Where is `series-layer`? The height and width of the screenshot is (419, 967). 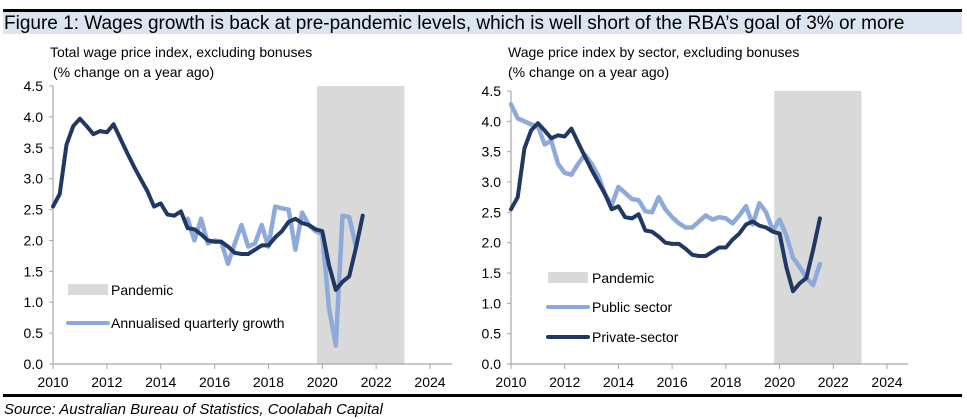
series-layer is located at coordinates (665, 198).